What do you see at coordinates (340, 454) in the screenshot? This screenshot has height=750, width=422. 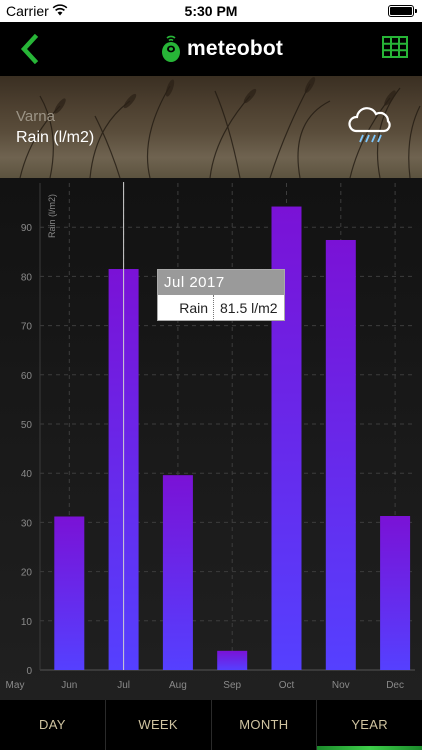 I see `bar-nov` at bounding box center [340, 454].